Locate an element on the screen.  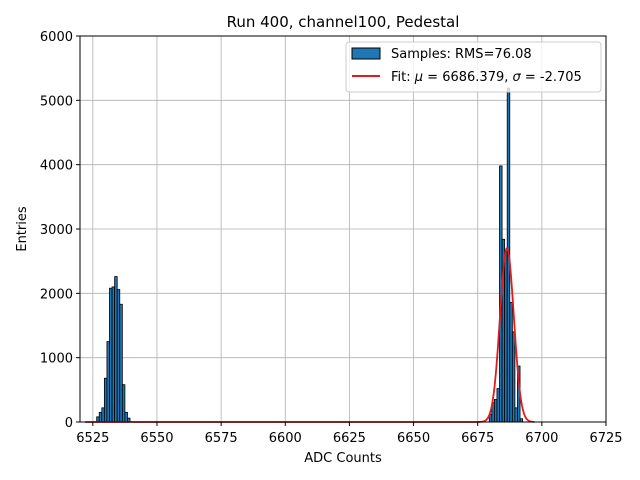
y-tick-label: 1000 is located at coordinates (56, 359).